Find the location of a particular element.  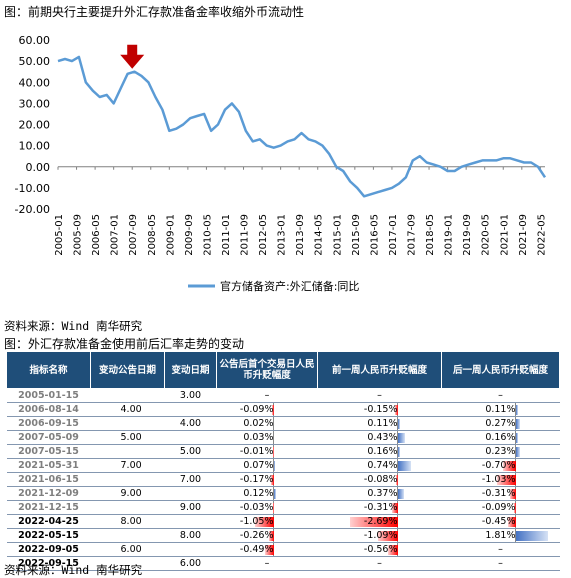

announce-rate-cell: 9.00 is located at coordinates (127, 493).